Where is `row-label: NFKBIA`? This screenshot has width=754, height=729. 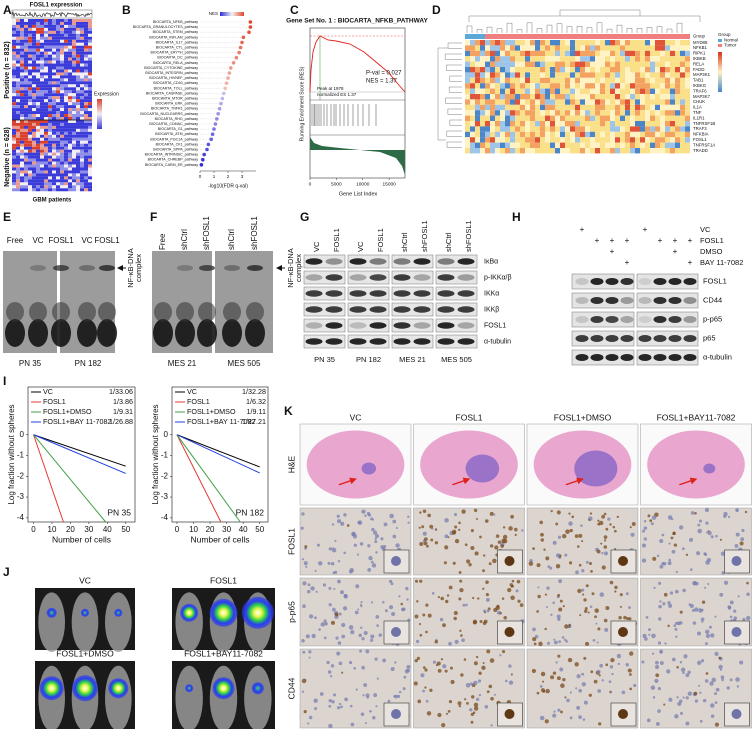
row-label: NFKBIA is located at coordinates (701, 134).